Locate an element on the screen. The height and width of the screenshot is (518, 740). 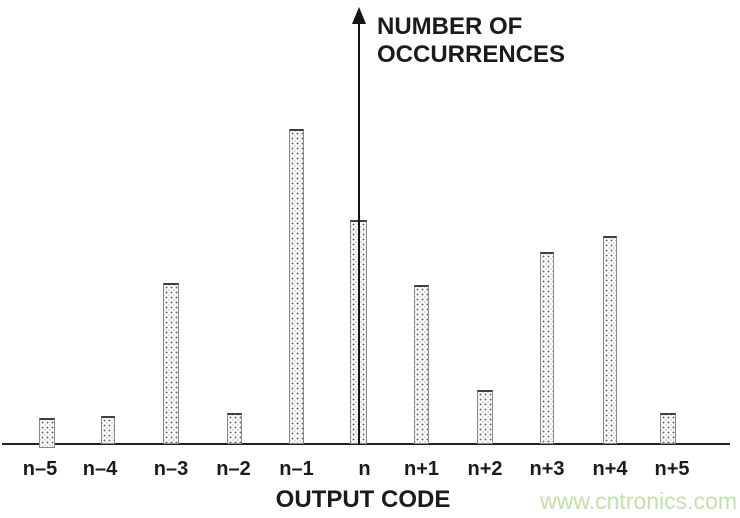
y-axis-arrow-up-icon is located at coordinates (359, 15).